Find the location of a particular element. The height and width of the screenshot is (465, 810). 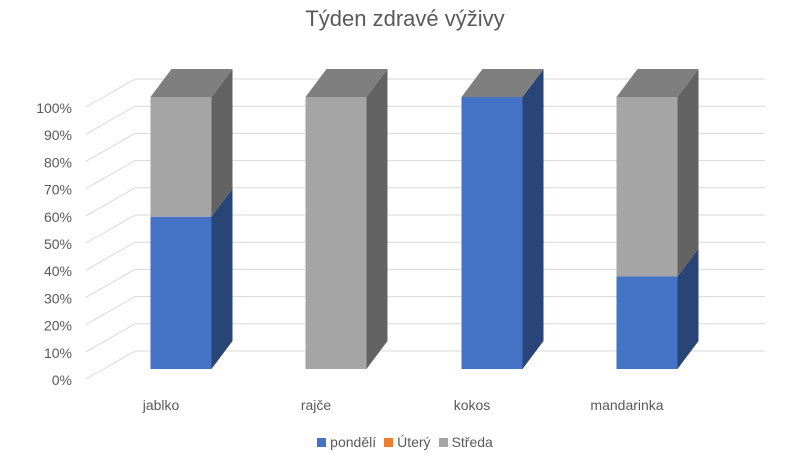

y-tick-label: 30% is located at coordinates (58, 298).